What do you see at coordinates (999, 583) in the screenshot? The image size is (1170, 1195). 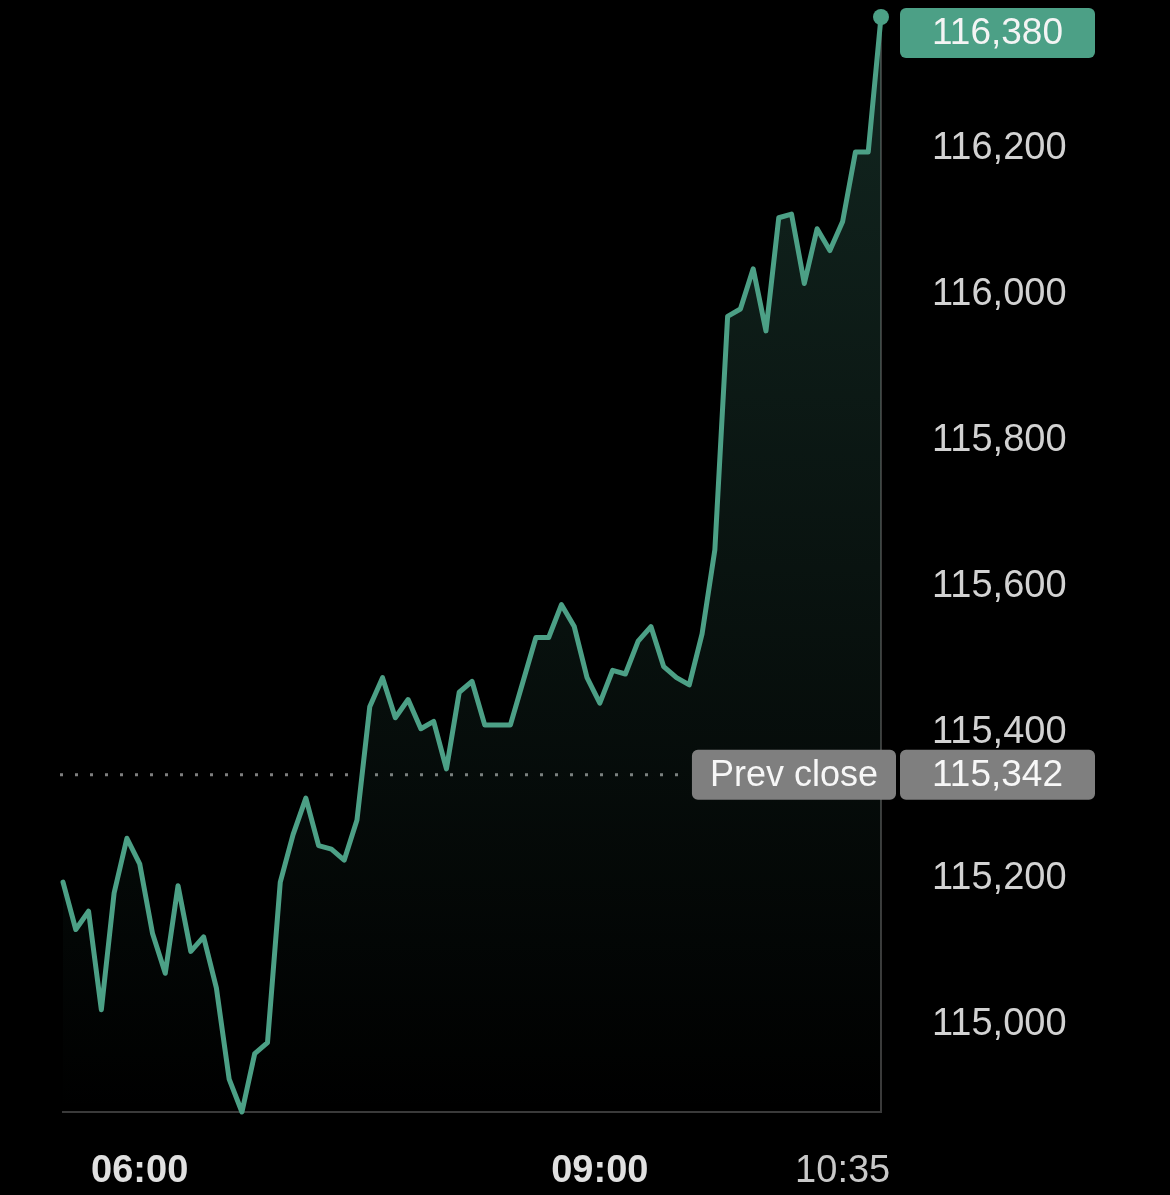 I see `y-tick-label: 115,600` at bounding box center [999, 583].